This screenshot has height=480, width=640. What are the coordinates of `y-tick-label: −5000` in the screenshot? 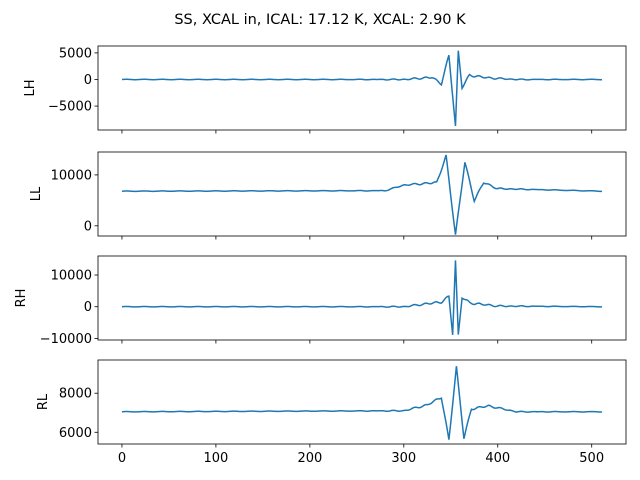 It's located at (70, 107).